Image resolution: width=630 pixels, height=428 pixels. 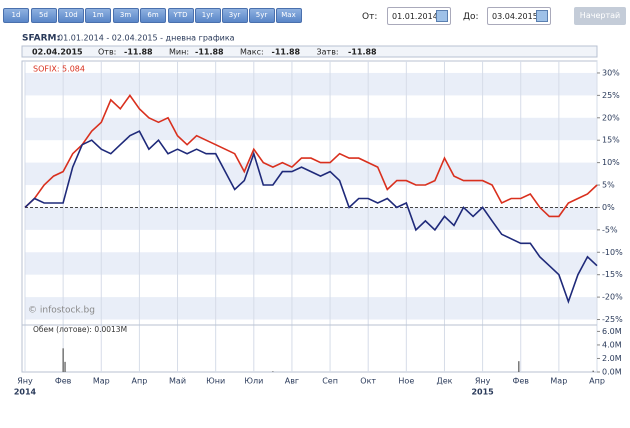 I want to click on y-tick-label: 5%, so click(x=608, y=185).